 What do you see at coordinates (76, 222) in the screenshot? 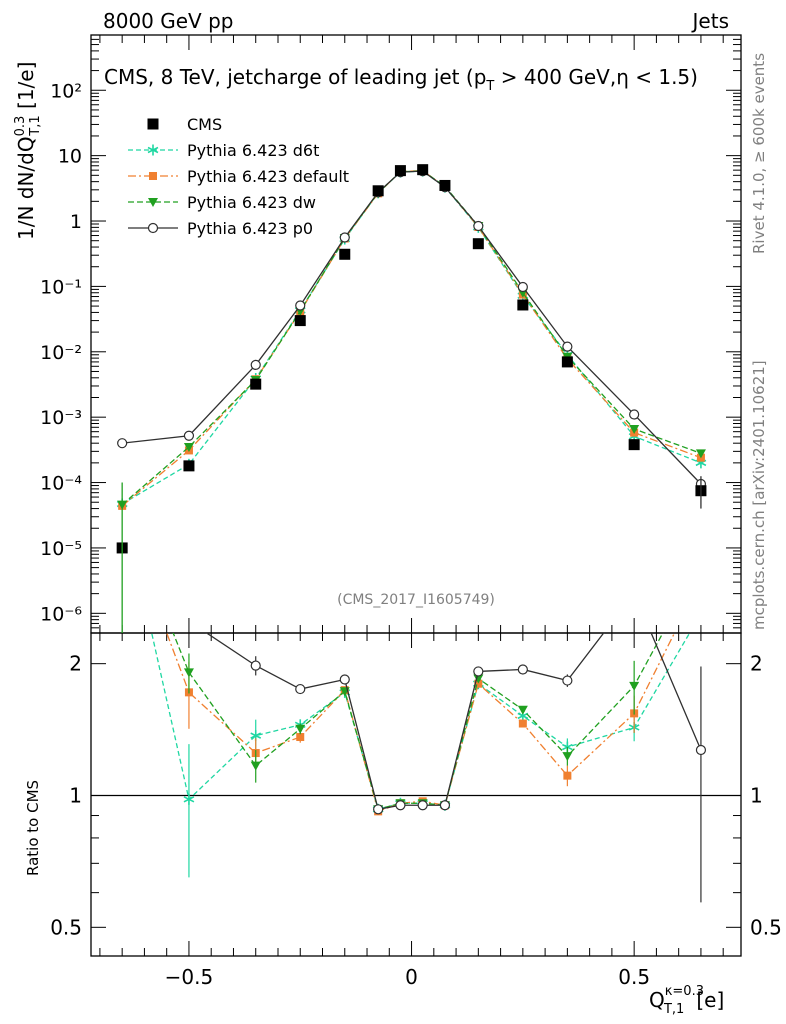
I see `y-tick-label: 1` at bounding box center [76, 222].